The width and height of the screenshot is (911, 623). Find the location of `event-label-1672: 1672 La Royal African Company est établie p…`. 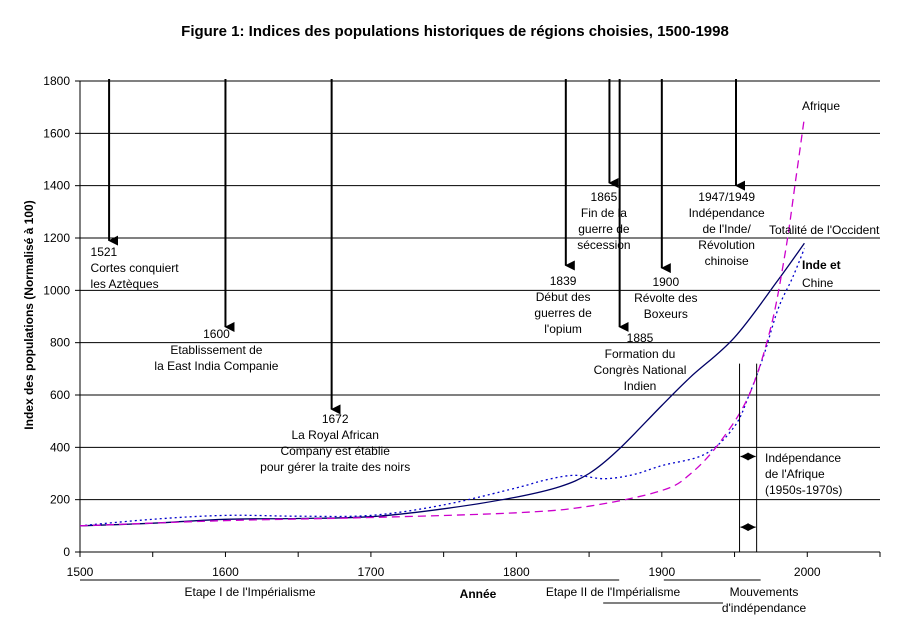

event-label-1672: 1672 La Royal African Company est établie p… is located at coordinates (335, 443).